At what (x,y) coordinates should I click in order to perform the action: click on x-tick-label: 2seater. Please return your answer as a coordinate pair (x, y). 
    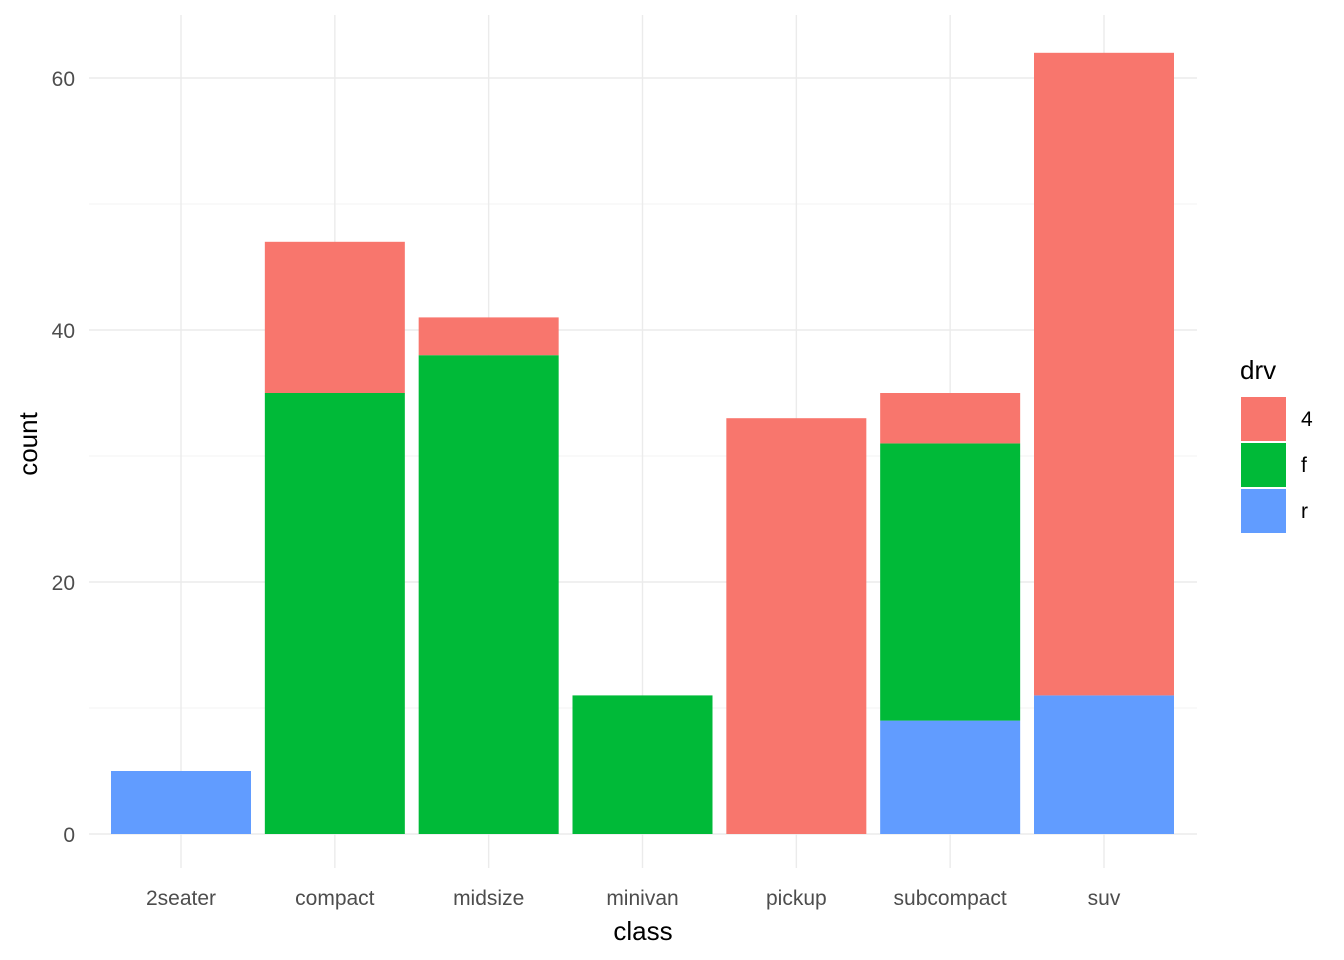
    Looking at the image, I should click on (181, 898).